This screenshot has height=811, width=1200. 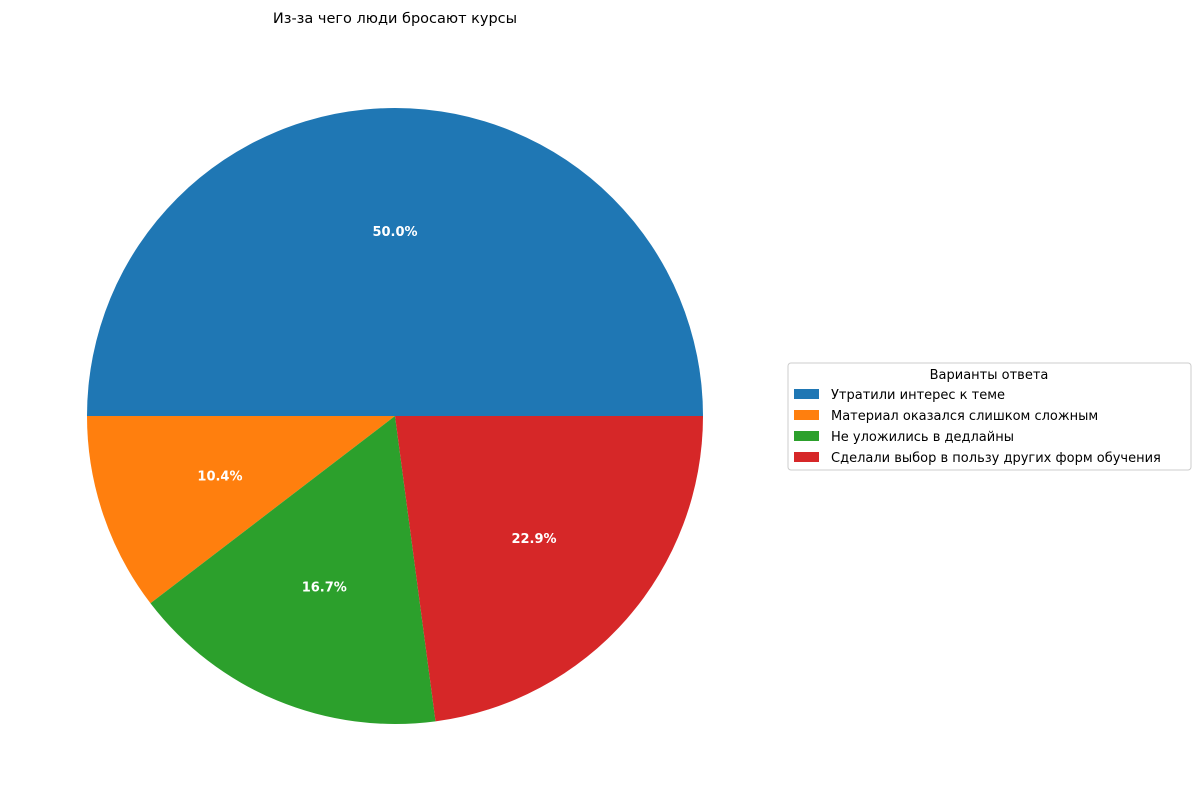 I want to click on pie-percent-label-1: 50.0%, so click(x=394, y=232).